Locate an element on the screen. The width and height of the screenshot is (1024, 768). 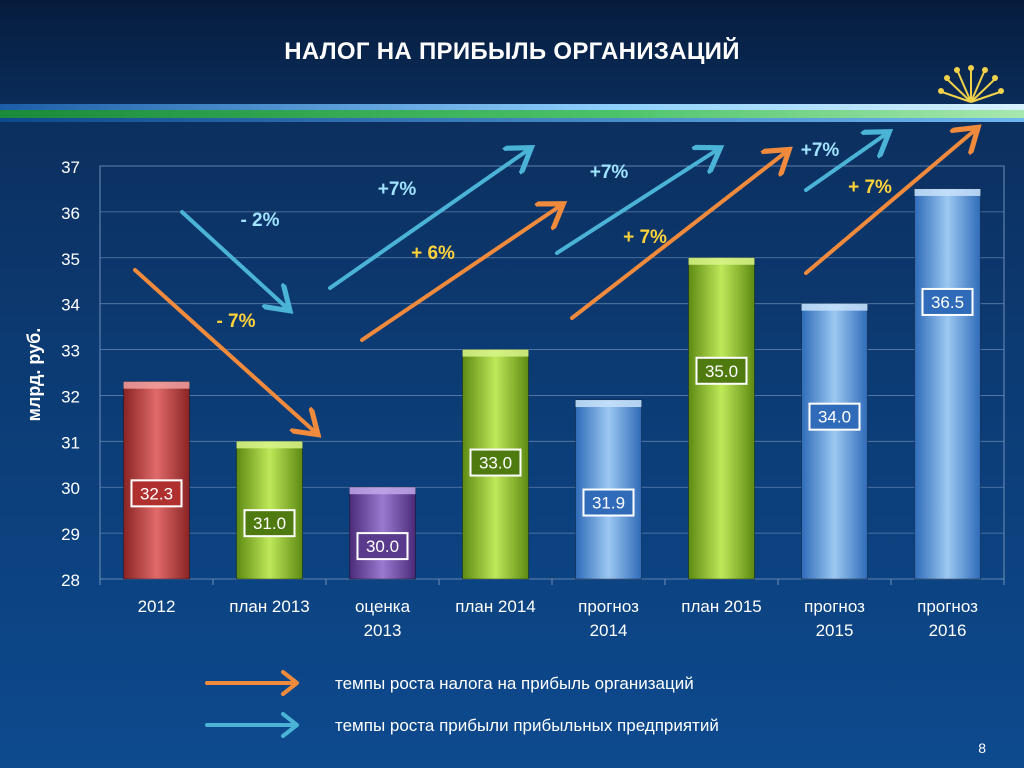
header-stripe-green is located at coordinates (512, 114).